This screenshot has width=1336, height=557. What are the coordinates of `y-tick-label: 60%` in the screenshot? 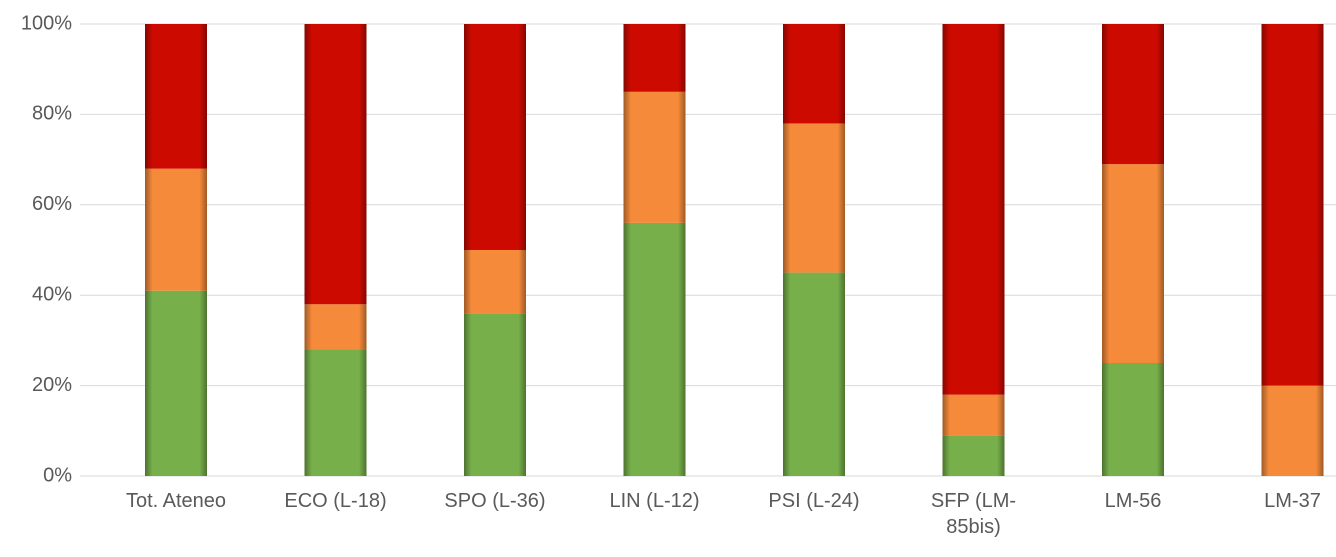 It's located at (52, 204).